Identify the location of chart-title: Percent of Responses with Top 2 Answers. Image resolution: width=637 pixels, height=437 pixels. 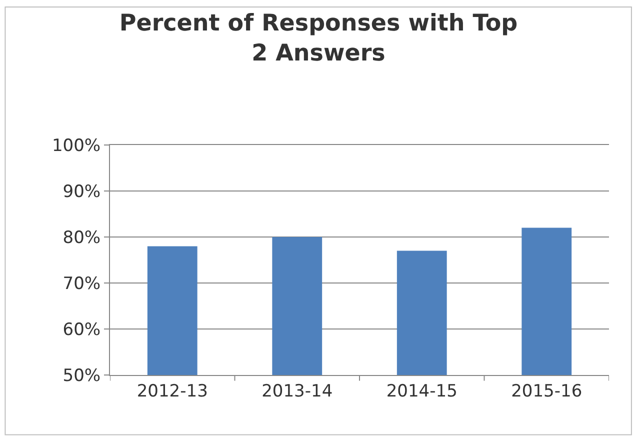
(318, 38).